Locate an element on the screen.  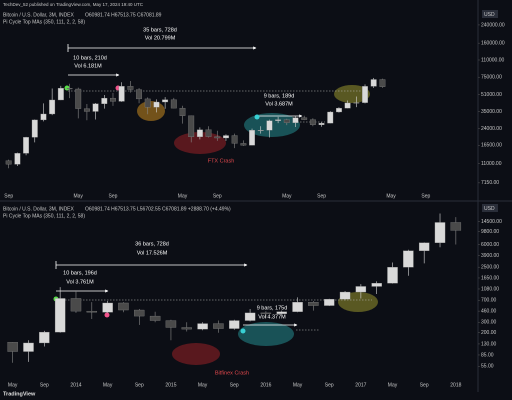
annotation: 10 bars, 196d is located at coordinates (80, 273).